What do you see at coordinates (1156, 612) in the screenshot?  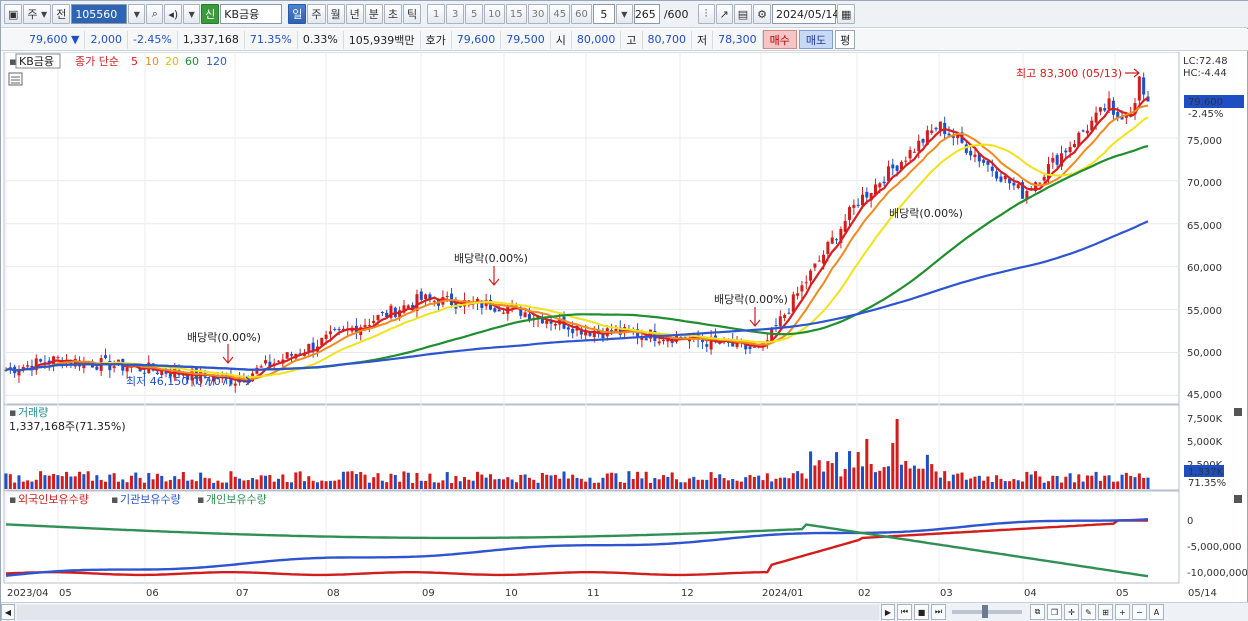 I see `text-icon: A` at bounding box center [1156, 612].